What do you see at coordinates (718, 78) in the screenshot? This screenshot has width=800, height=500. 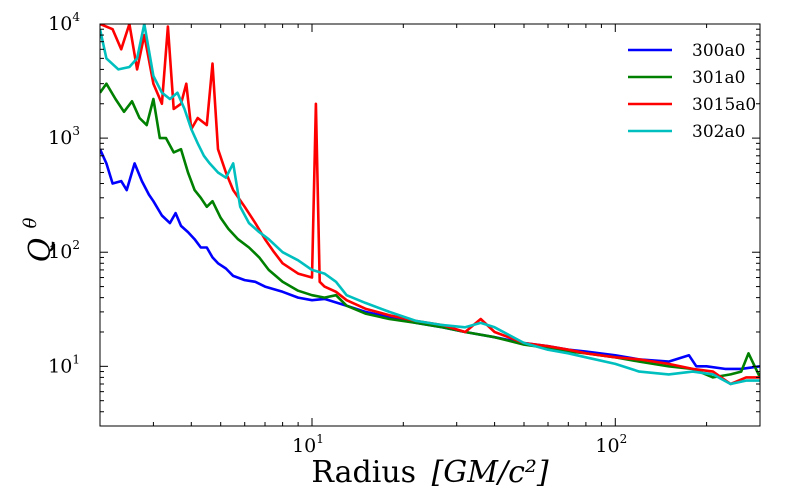 I see `legend-label: 301a0` at bounding box center [718, 78].